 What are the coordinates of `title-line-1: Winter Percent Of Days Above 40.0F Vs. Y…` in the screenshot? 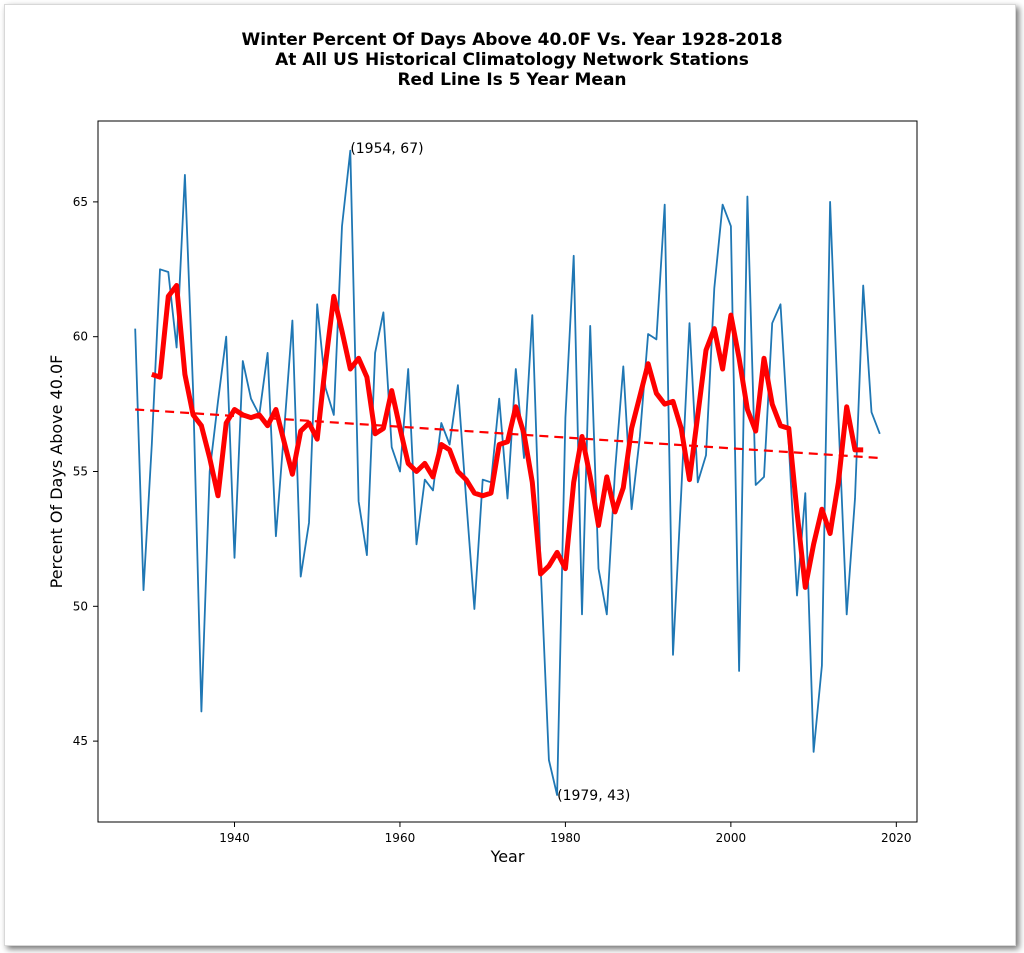 It's located at (512, 40).